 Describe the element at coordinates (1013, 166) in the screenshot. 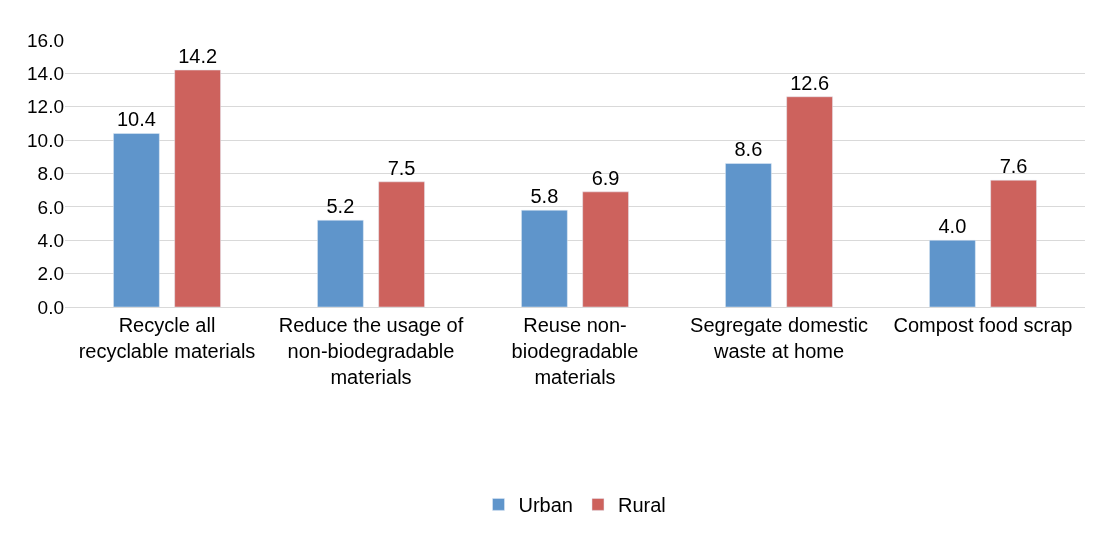

I see `data-label: 7.6` at that location.